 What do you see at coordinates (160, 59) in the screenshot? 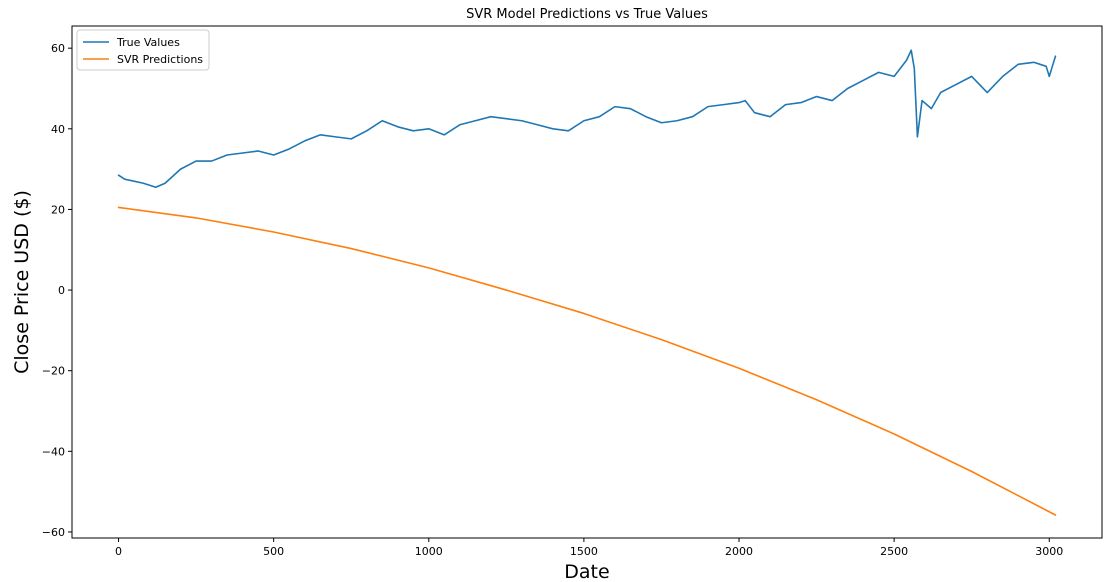
I see `legend-label-svr-predictions: SVR Predictions` at bounding box center [160, 59].